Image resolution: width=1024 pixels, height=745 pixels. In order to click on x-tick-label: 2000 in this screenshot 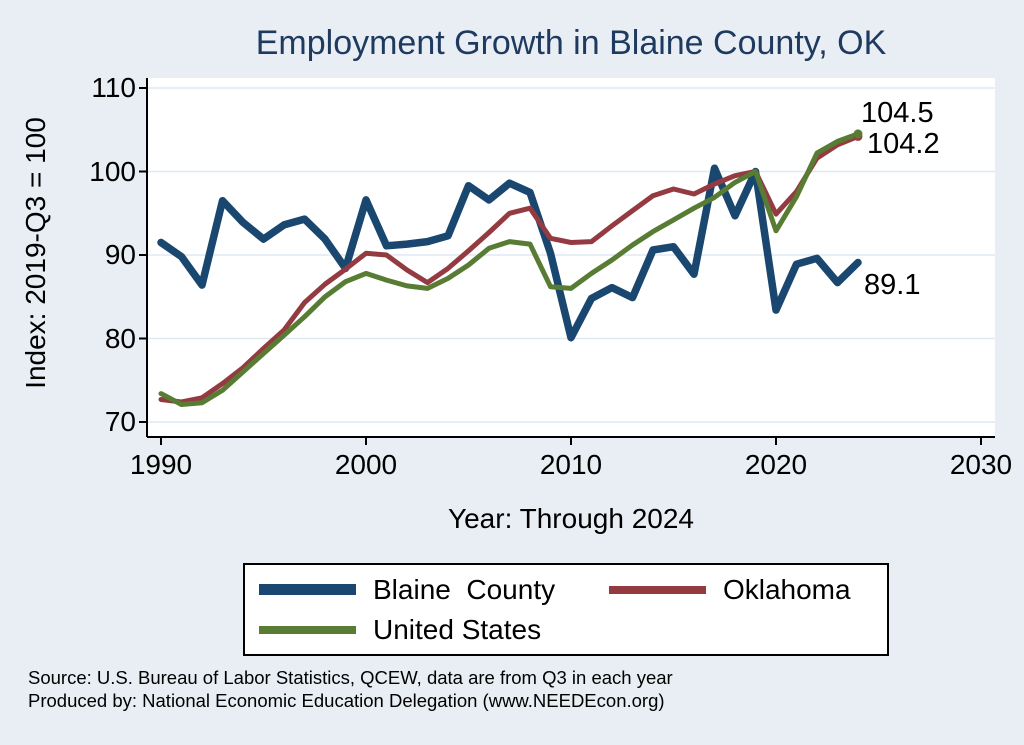, I will do `click(366, 464)`.